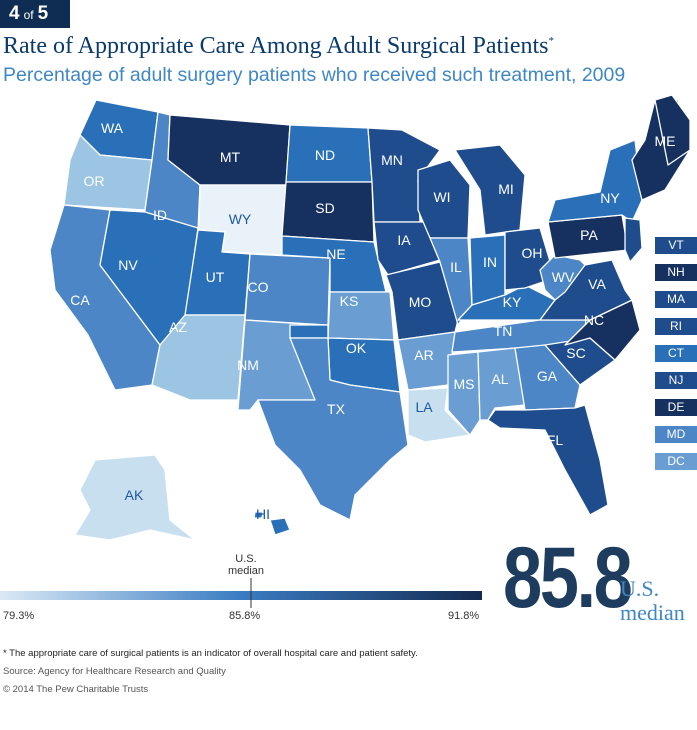  I want to click on state-label-KS: KS, so click(349, 301).